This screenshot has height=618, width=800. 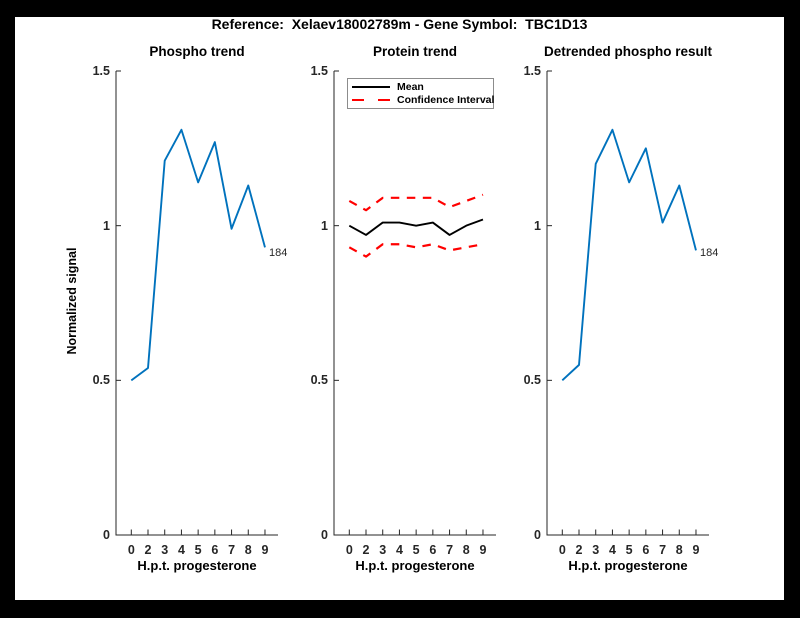 What do you see at coordinates (371, 99) in the screenshot?
I see `confidence-interval-dash-swatch` at bounding box center [371, 99].